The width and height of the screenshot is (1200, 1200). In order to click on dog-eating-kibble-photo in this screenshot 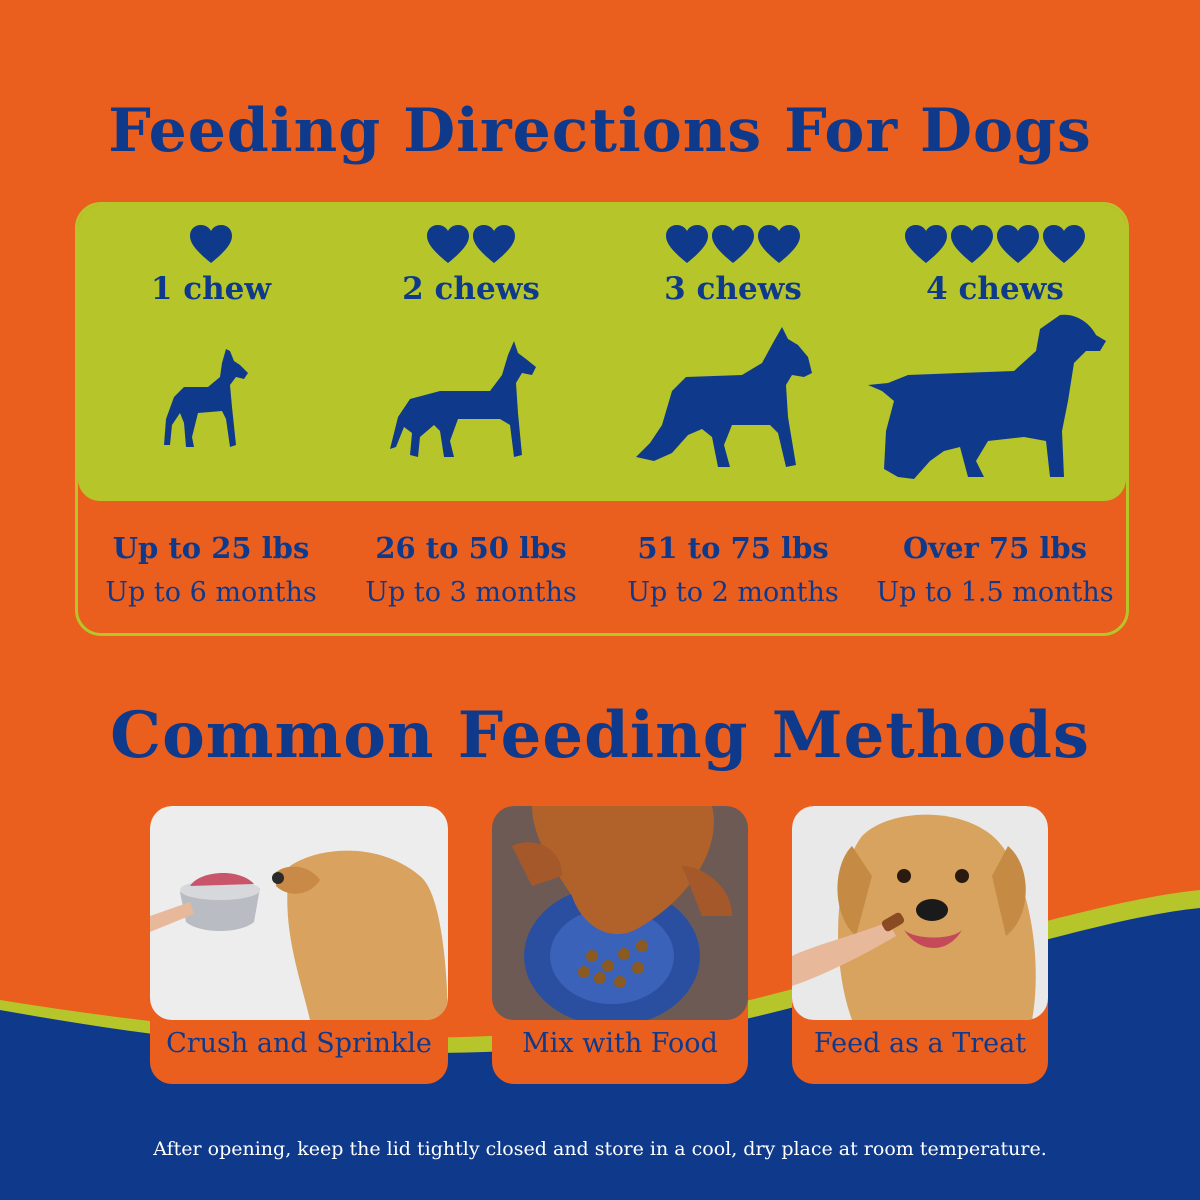, I will do `click(620, 913)`.